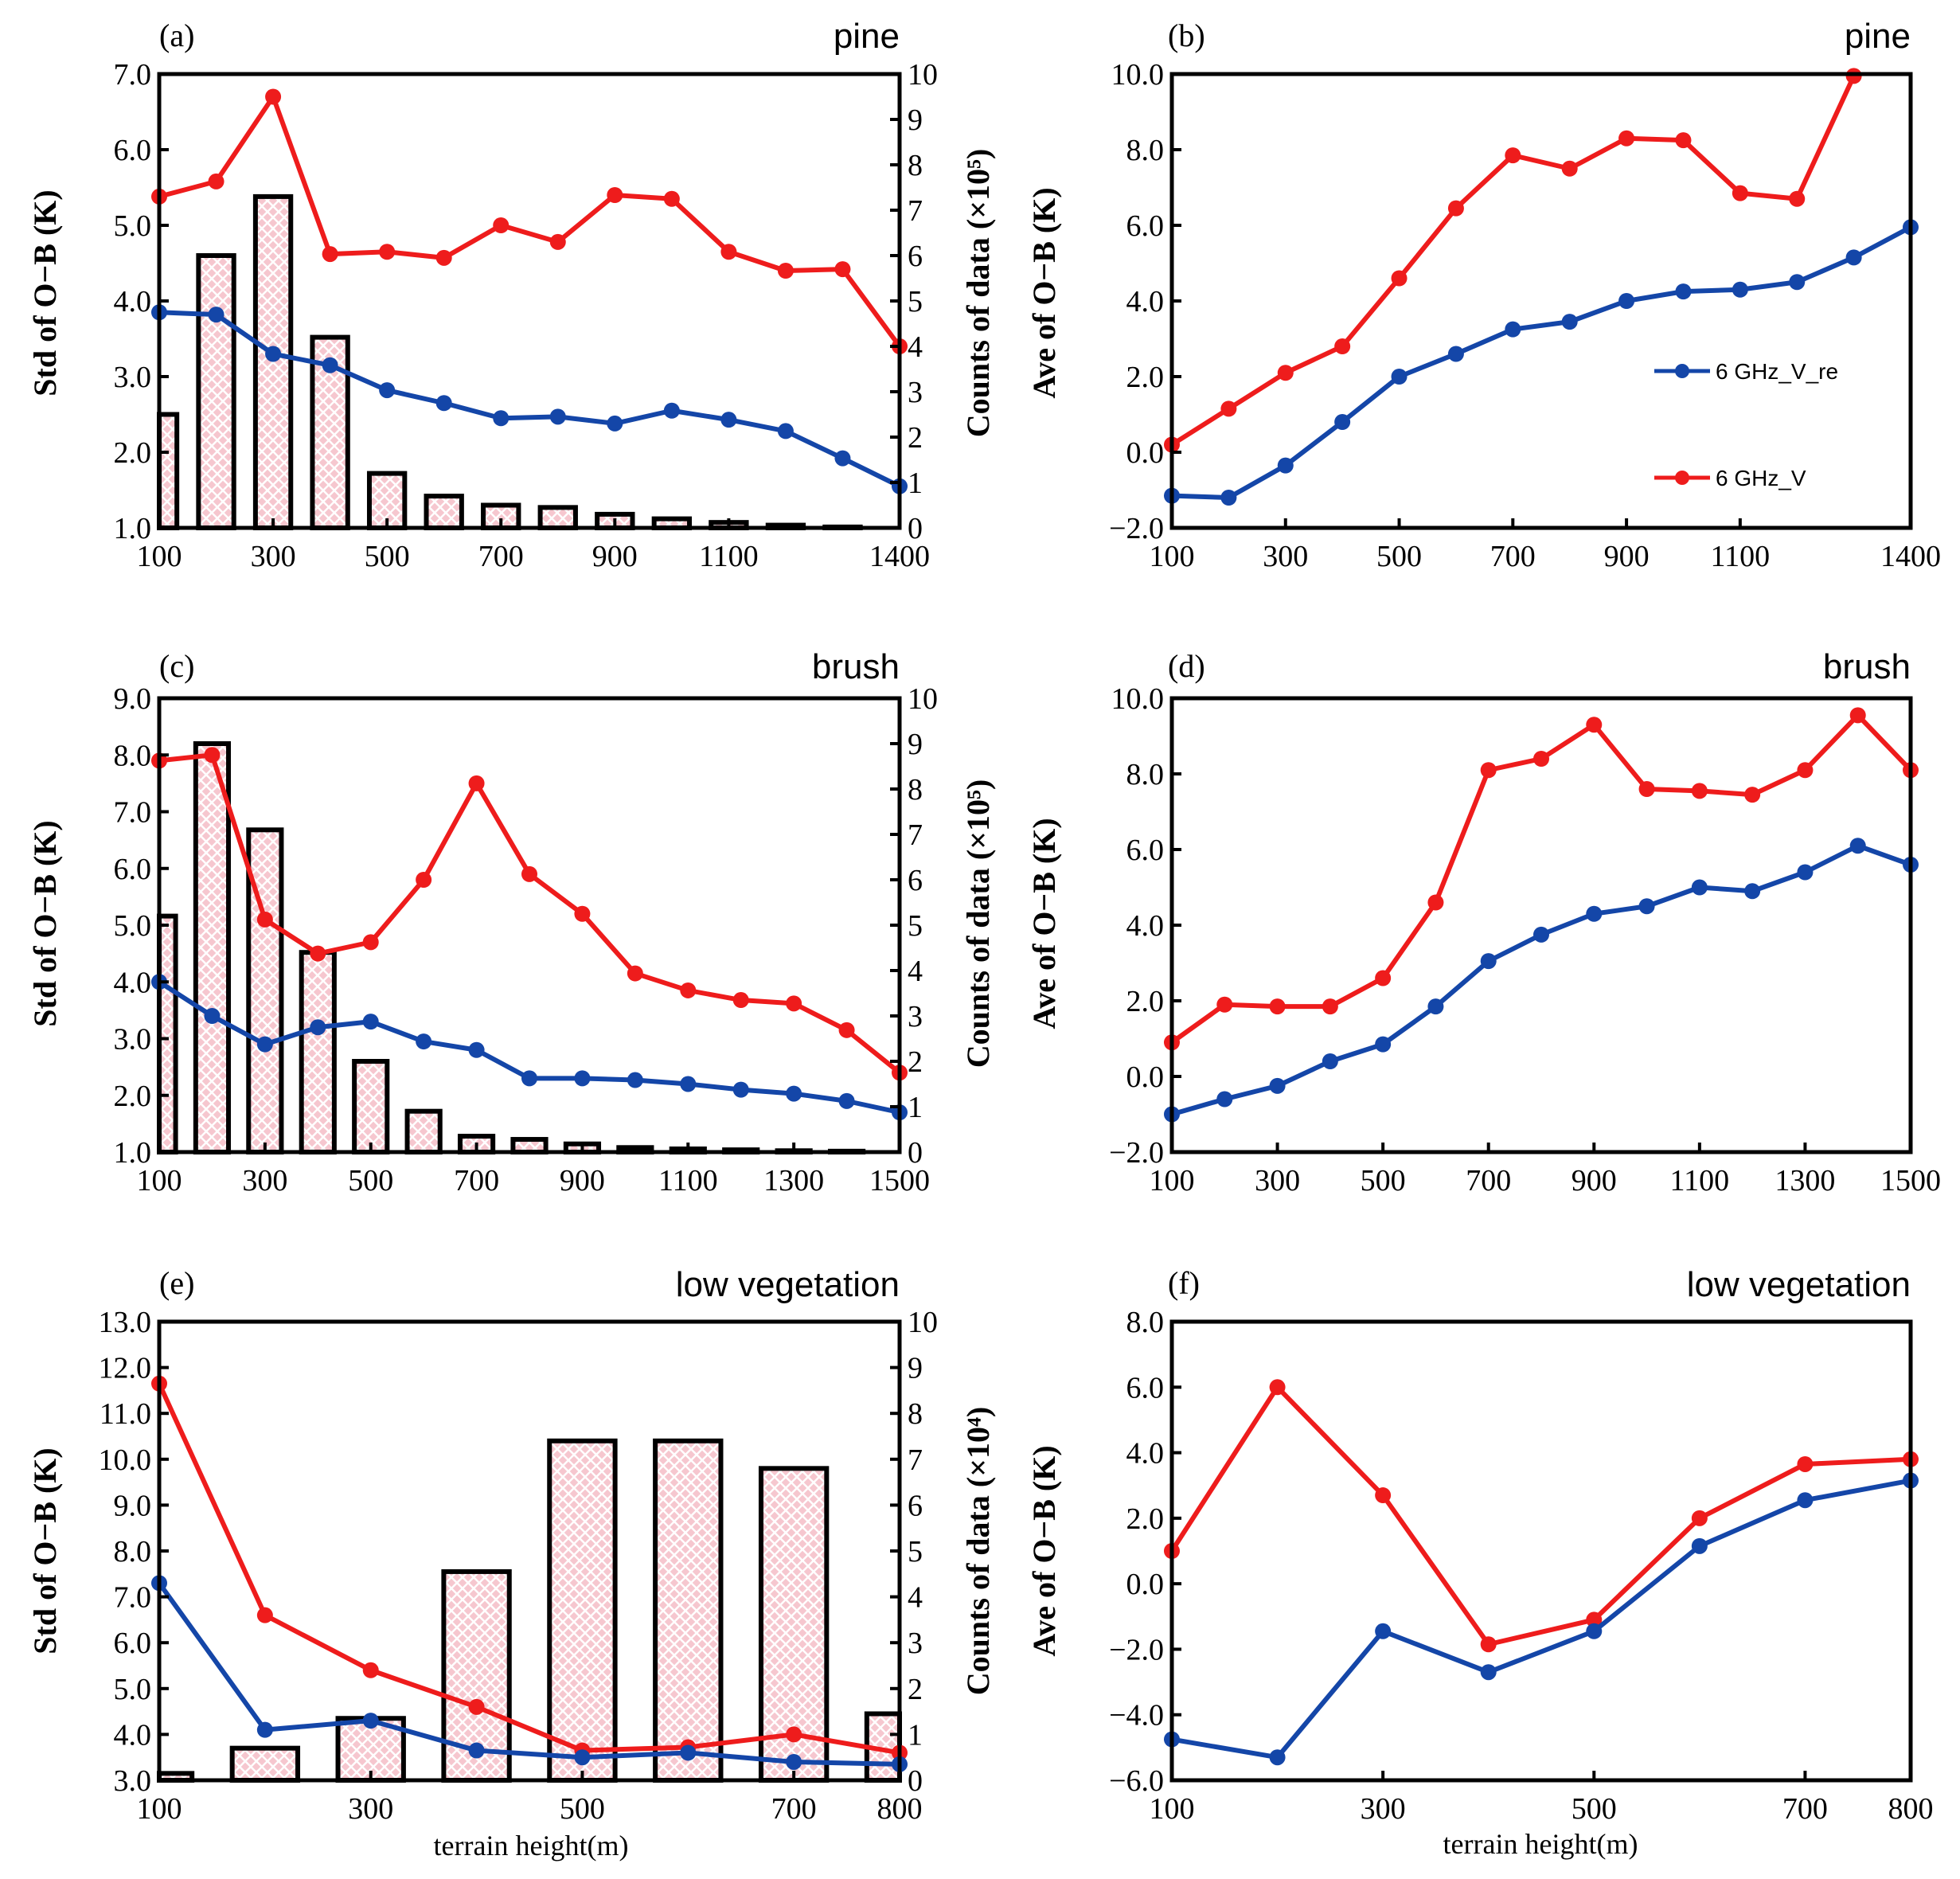 Image resolution: width=1960 pixels, height=1879 pixels. I want to click on panel-d-title: brush, so click(1867, 666).